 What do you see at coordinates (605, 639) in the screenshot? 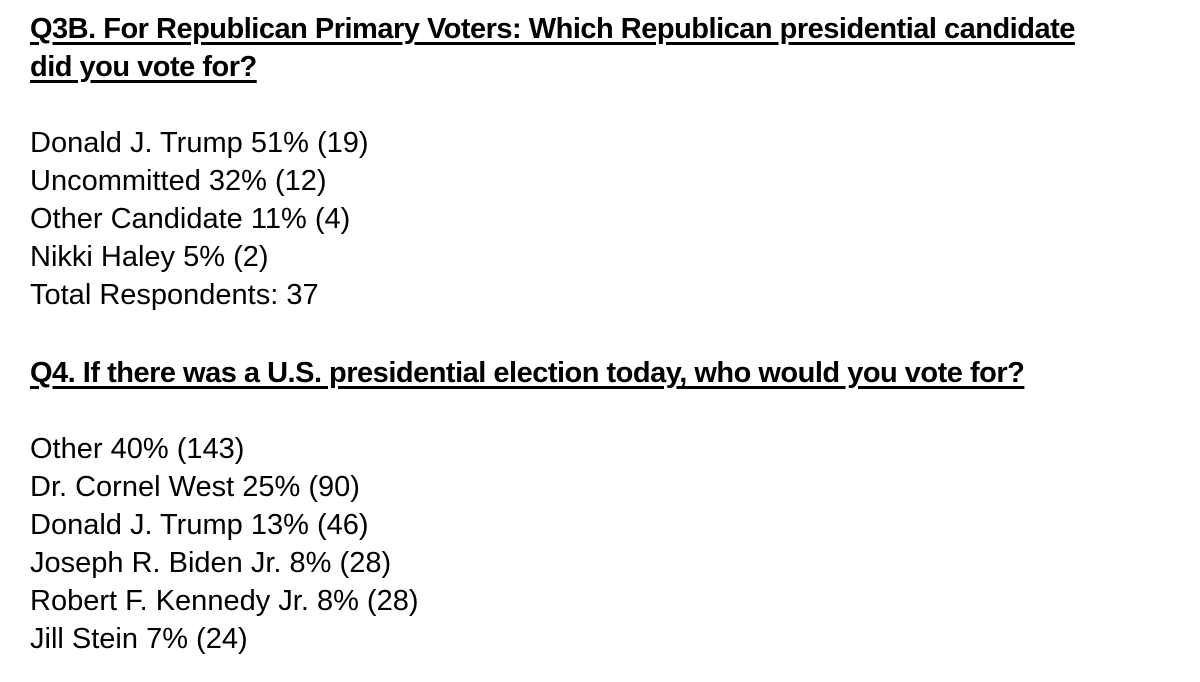
I see `result-line-q4-stein: Jill Stein 7% (24)` at bounding box center [605, 639].